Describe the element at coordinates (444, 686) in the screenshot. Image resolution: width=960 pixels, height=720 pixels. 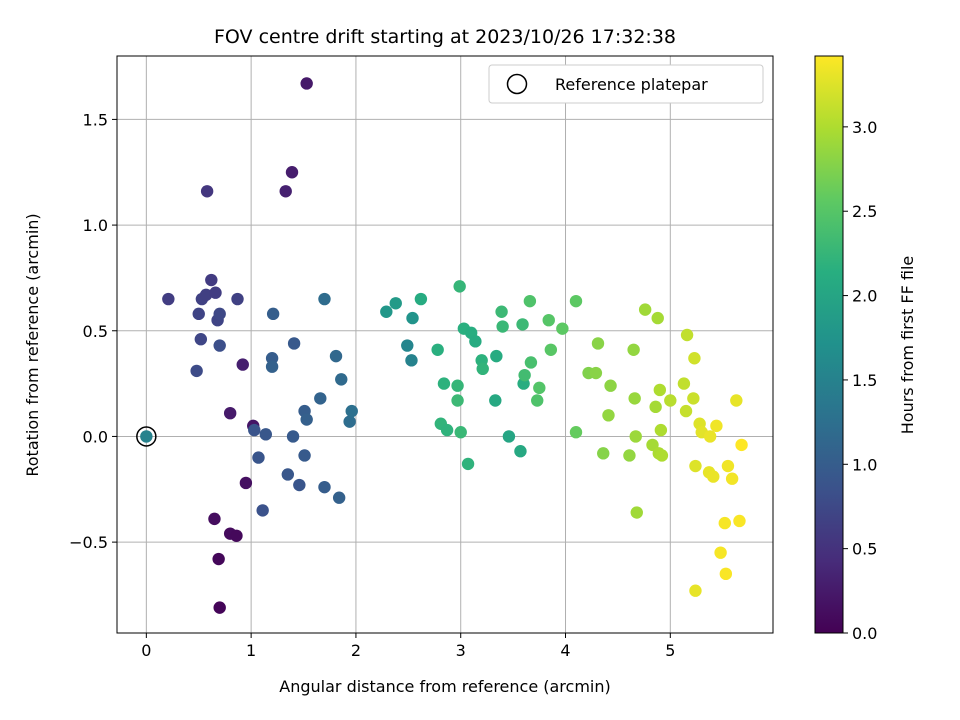
I see `x-axis-label: Angular distance from reference (arcmin)` at that location.